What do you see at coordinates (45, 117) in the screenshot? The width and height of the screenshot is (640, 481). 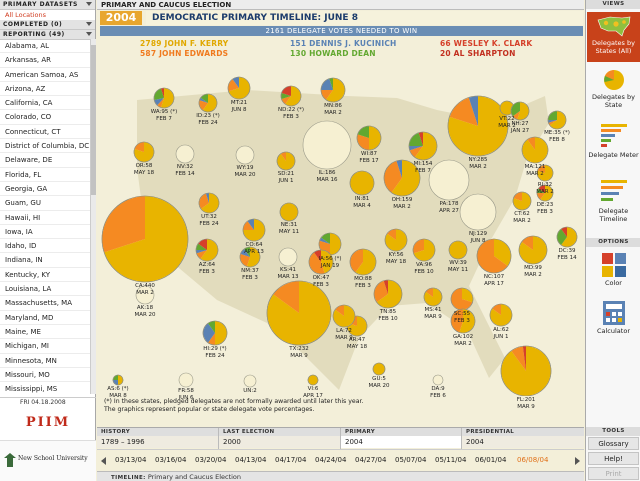 I see `state-list-item: Colorado, CO` at bounding box center [45, 117].